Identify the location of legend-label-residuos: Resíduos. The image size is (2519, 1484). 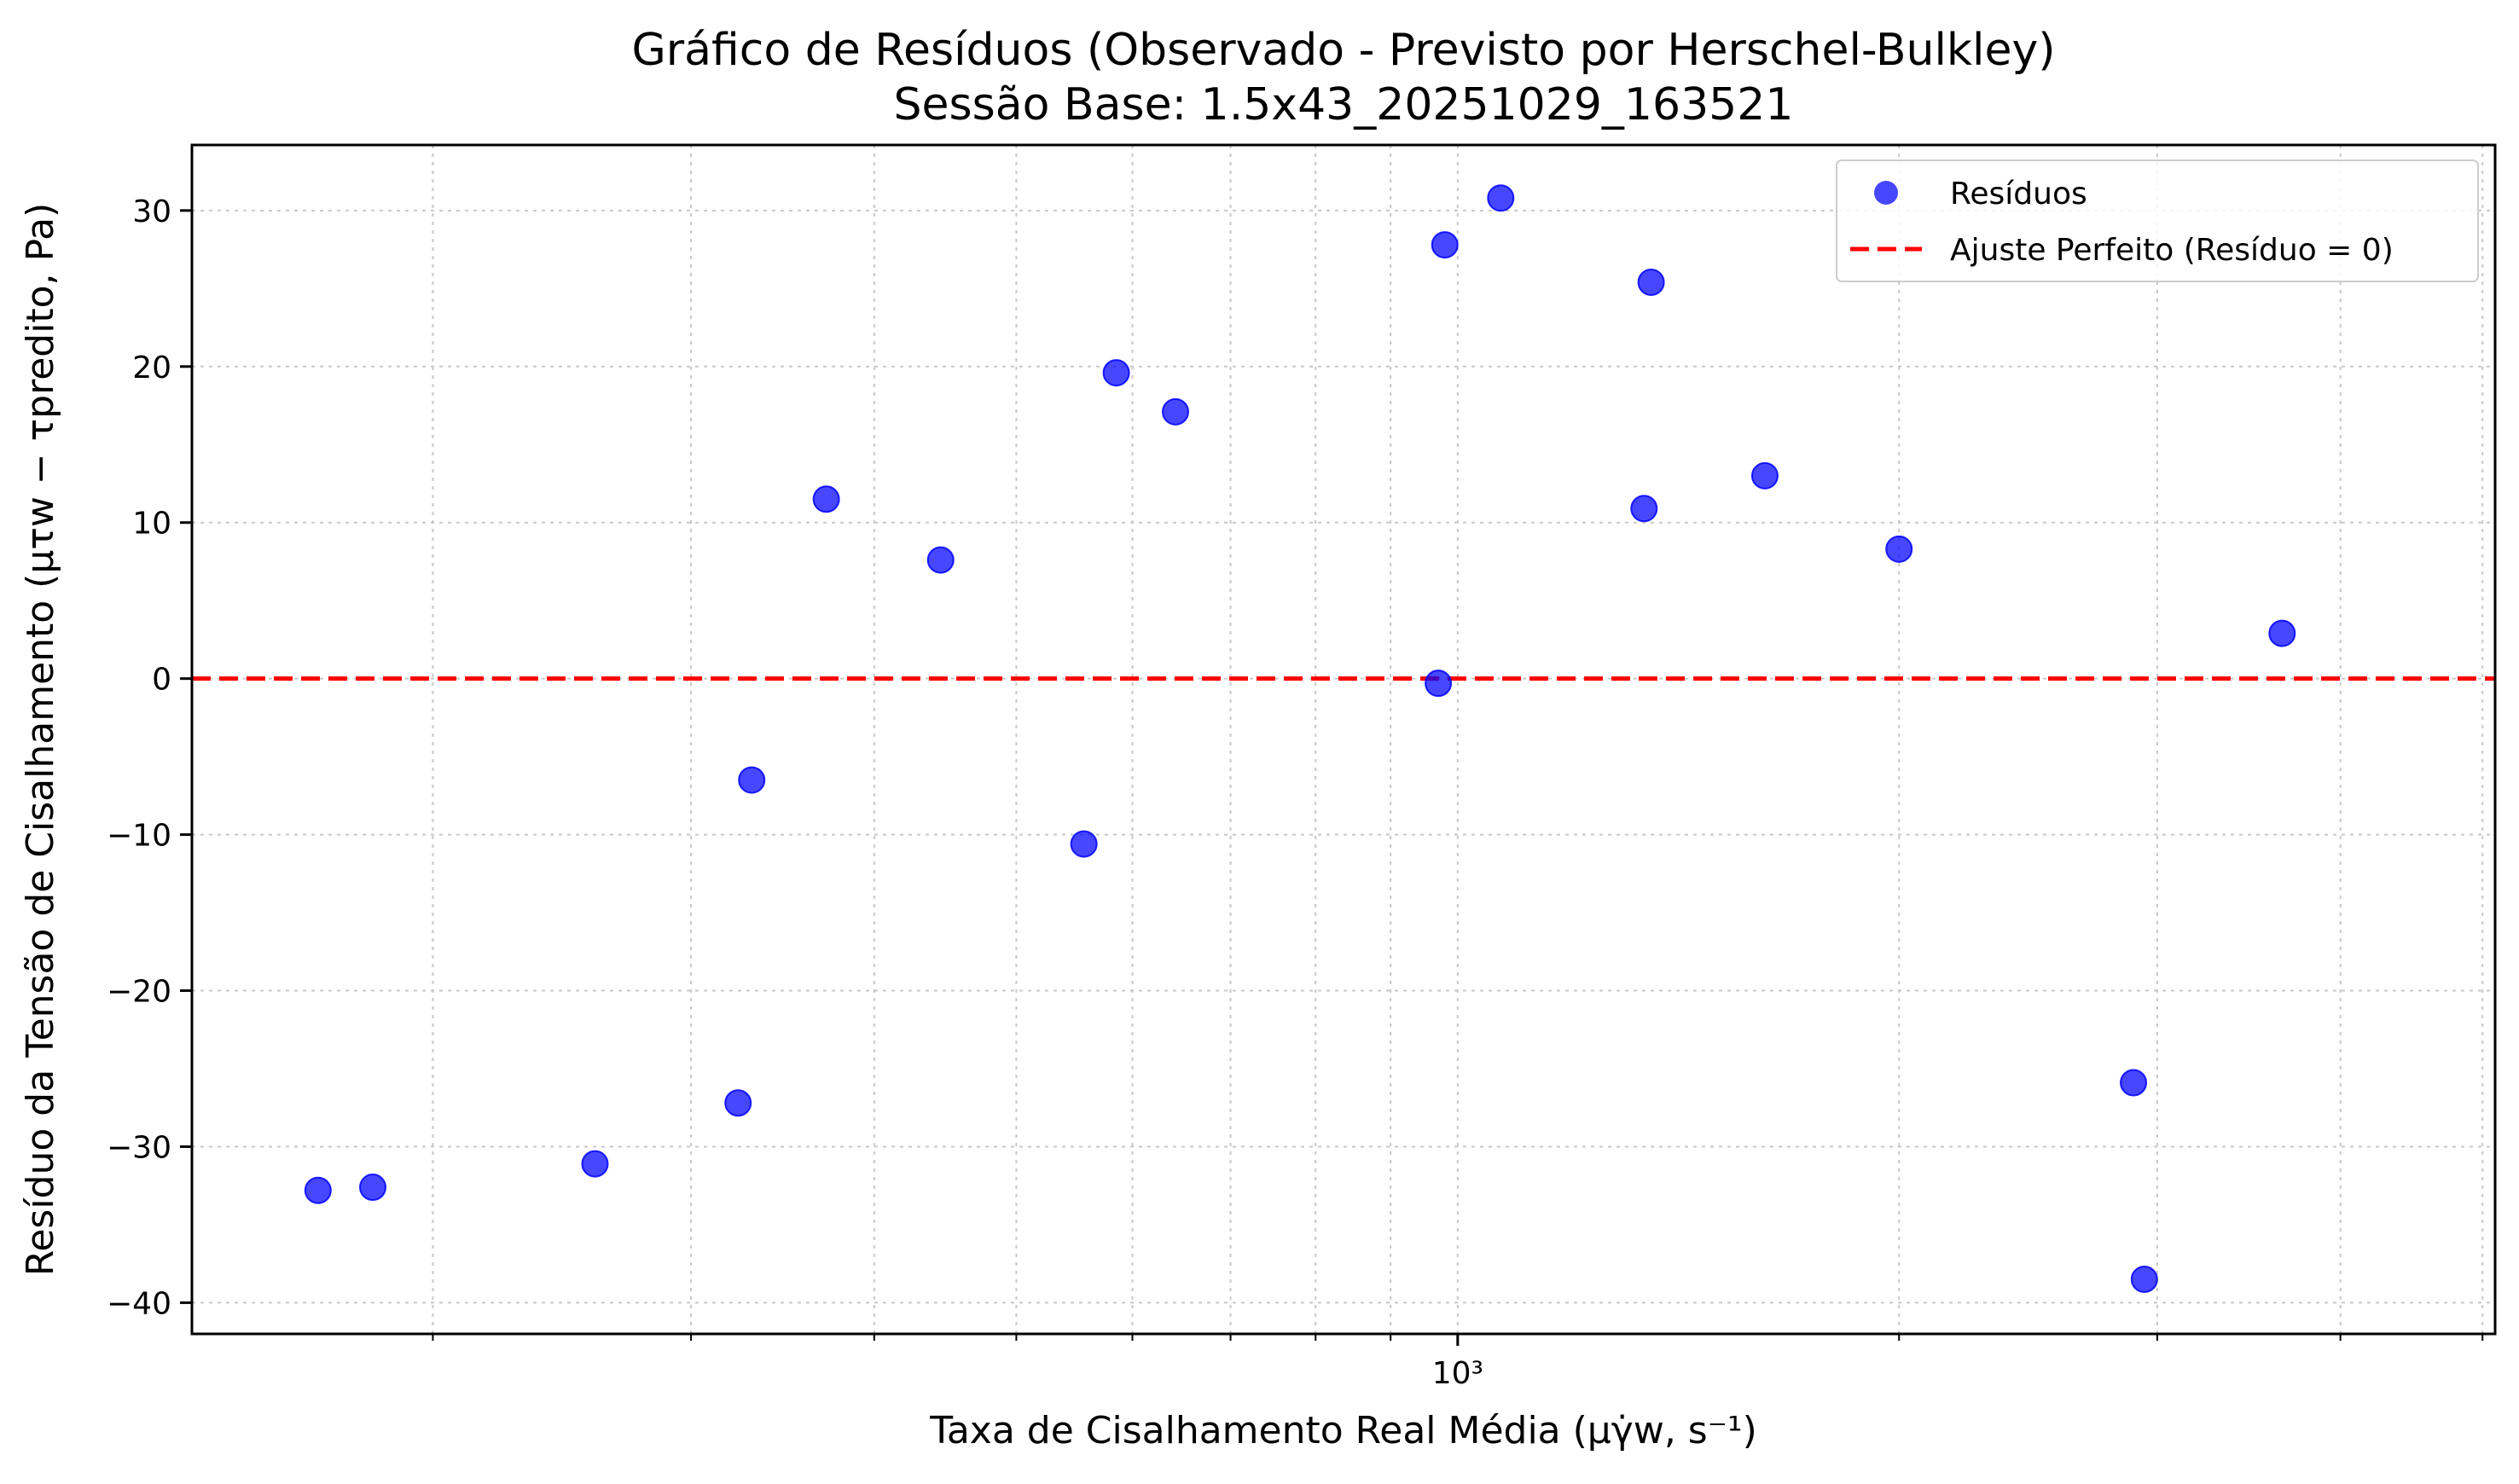
(2019, 194).